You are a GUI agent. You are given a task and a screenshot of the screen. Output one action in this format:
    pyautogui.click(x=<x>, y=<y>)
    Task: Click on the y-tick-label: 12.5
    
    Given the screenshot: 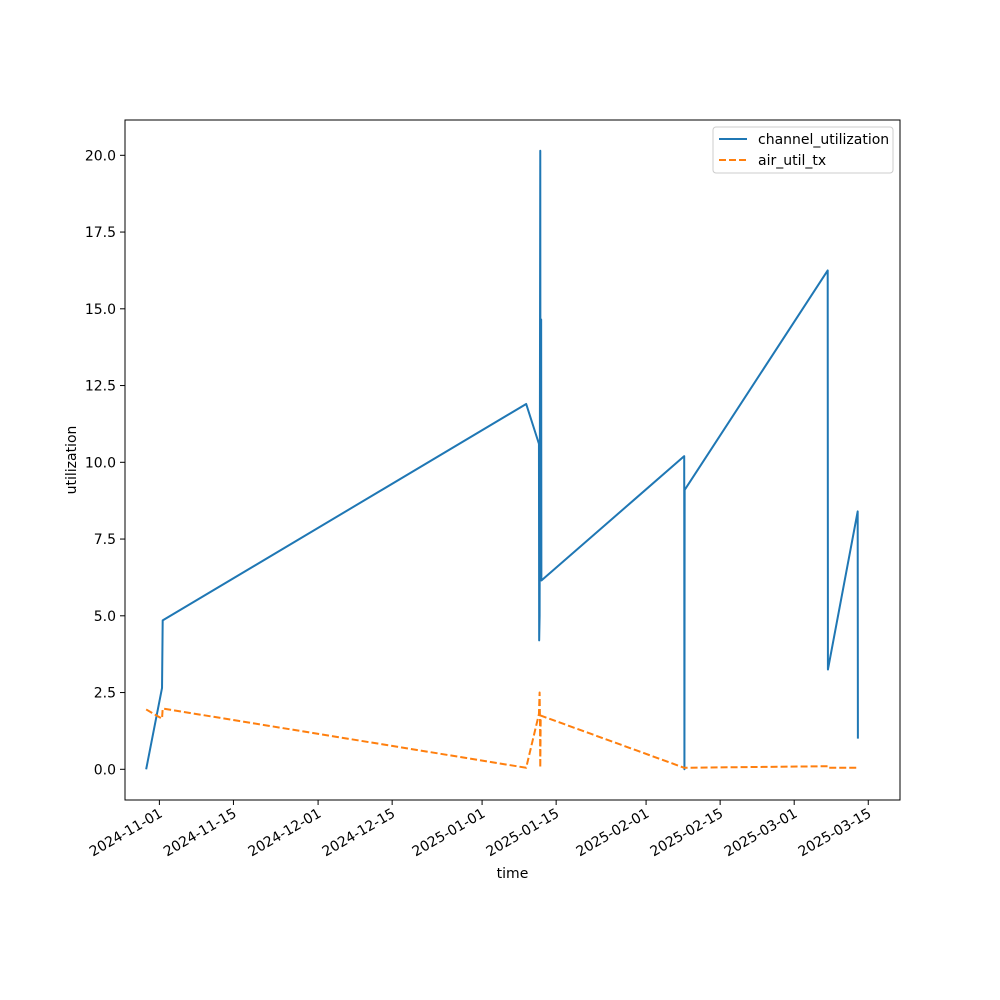 What is the action you would take?
    pyautogui.click(x=100, y=387)
    